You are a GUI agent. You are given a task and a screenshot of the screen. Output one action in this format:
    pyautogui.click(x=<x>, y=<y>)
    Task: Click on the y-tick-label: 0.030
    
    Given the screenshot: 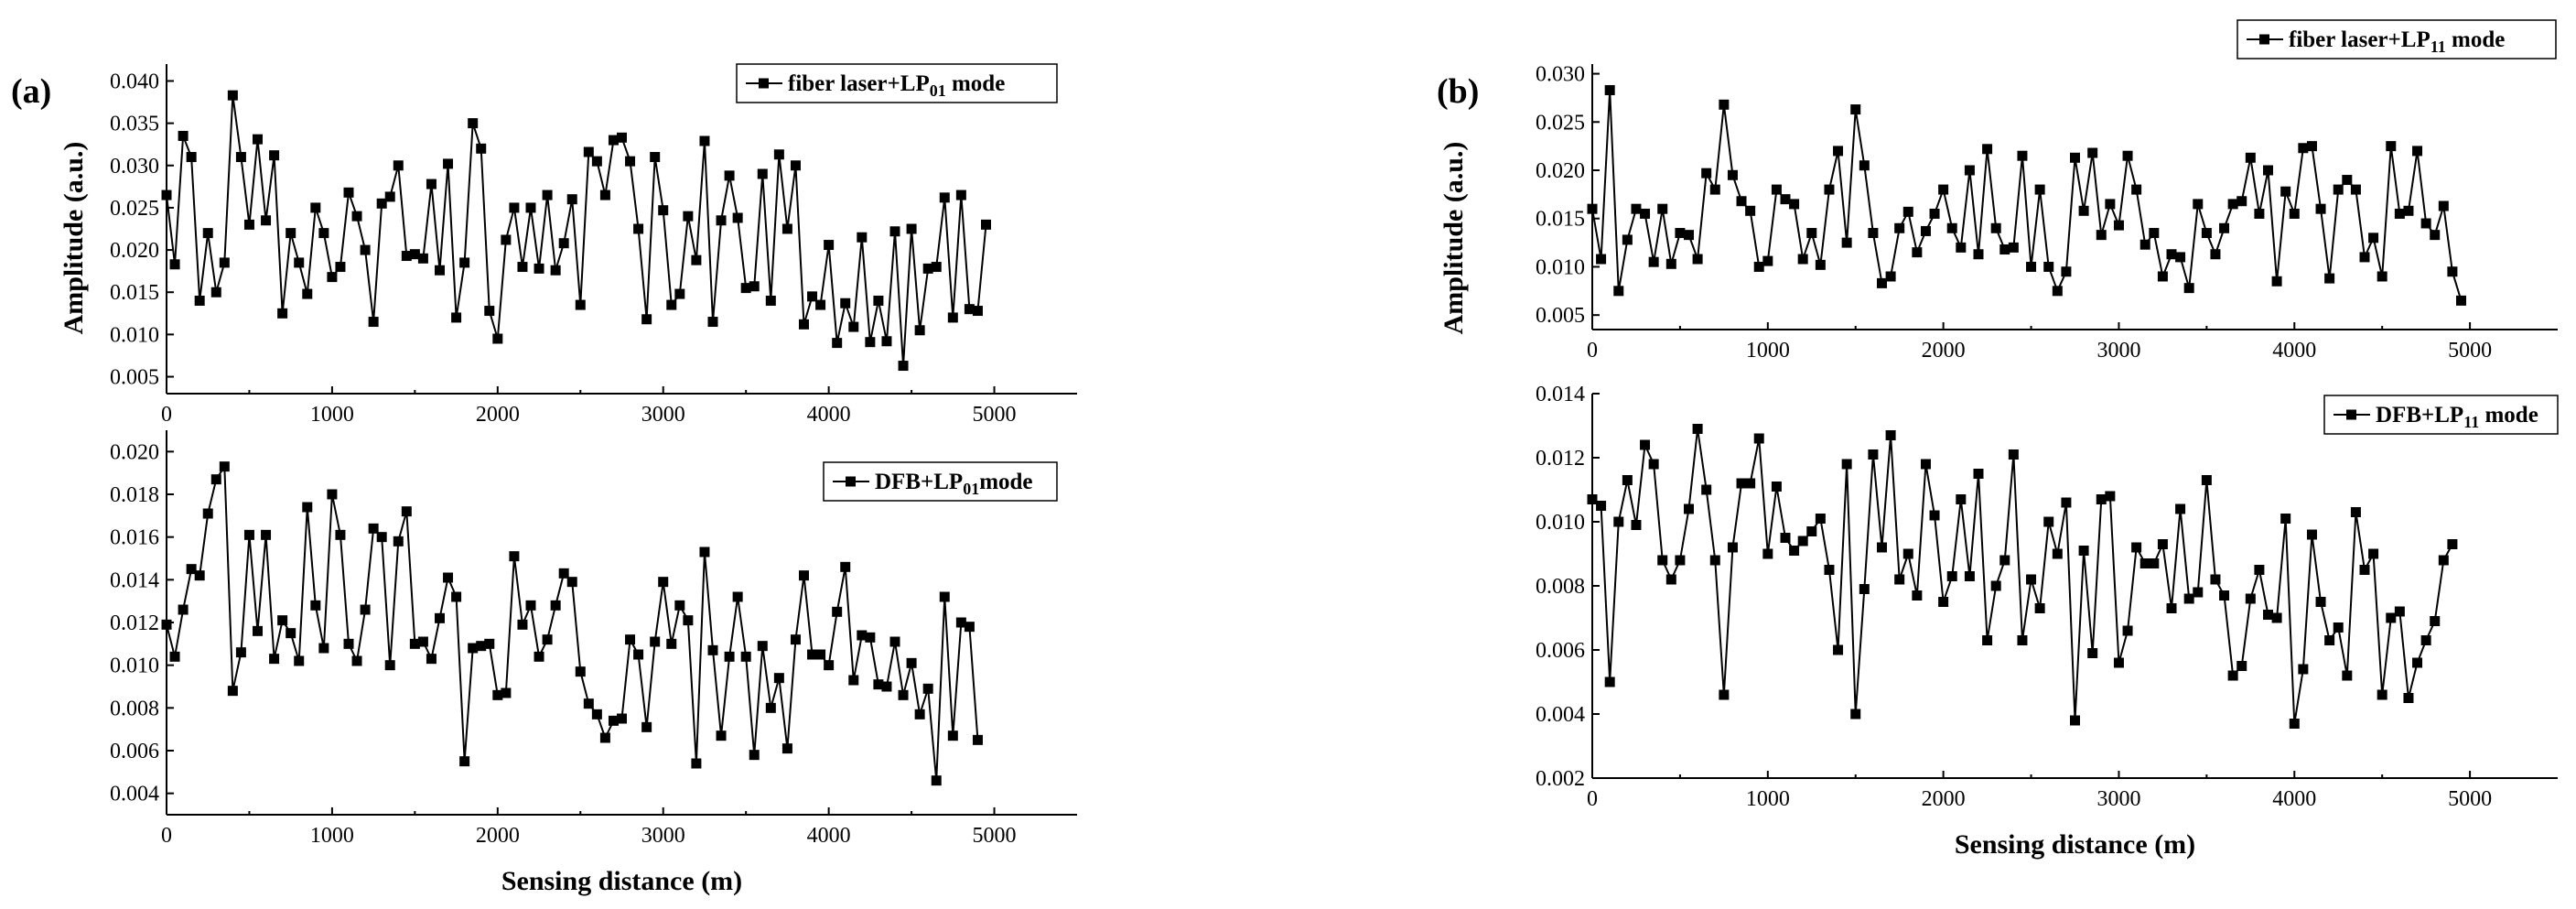 What is the action you would take?
    pyautogui.click(x=134, y=167)
    